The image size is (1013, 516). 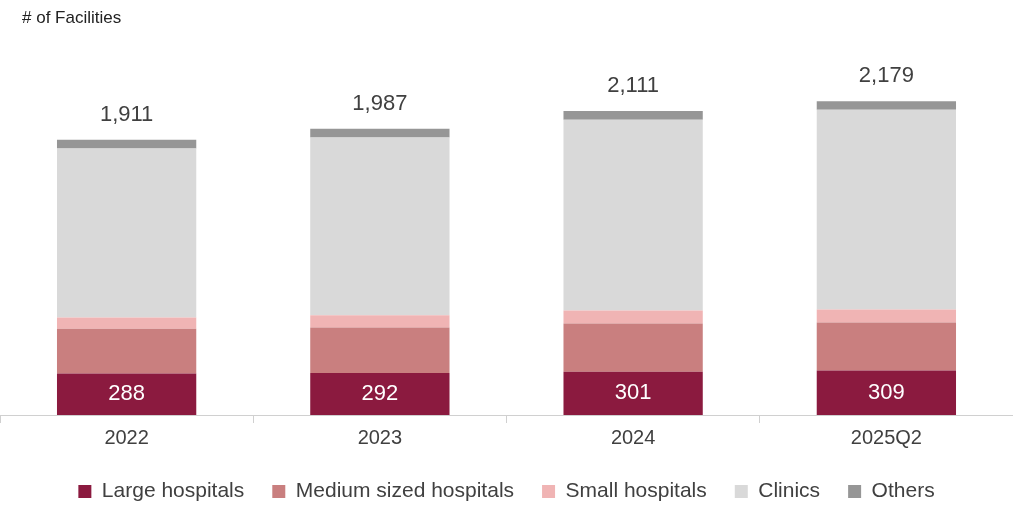 I want to click on x-tick-label: 2024, so click(x=633, y=436).